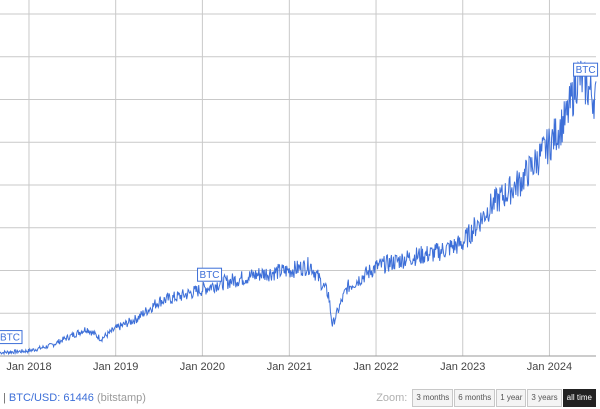  What do you see at coordinates (544, 398) in the screenshot?
I see `zoom-3-years-button: 3 years` at bounding box center [544, 398].